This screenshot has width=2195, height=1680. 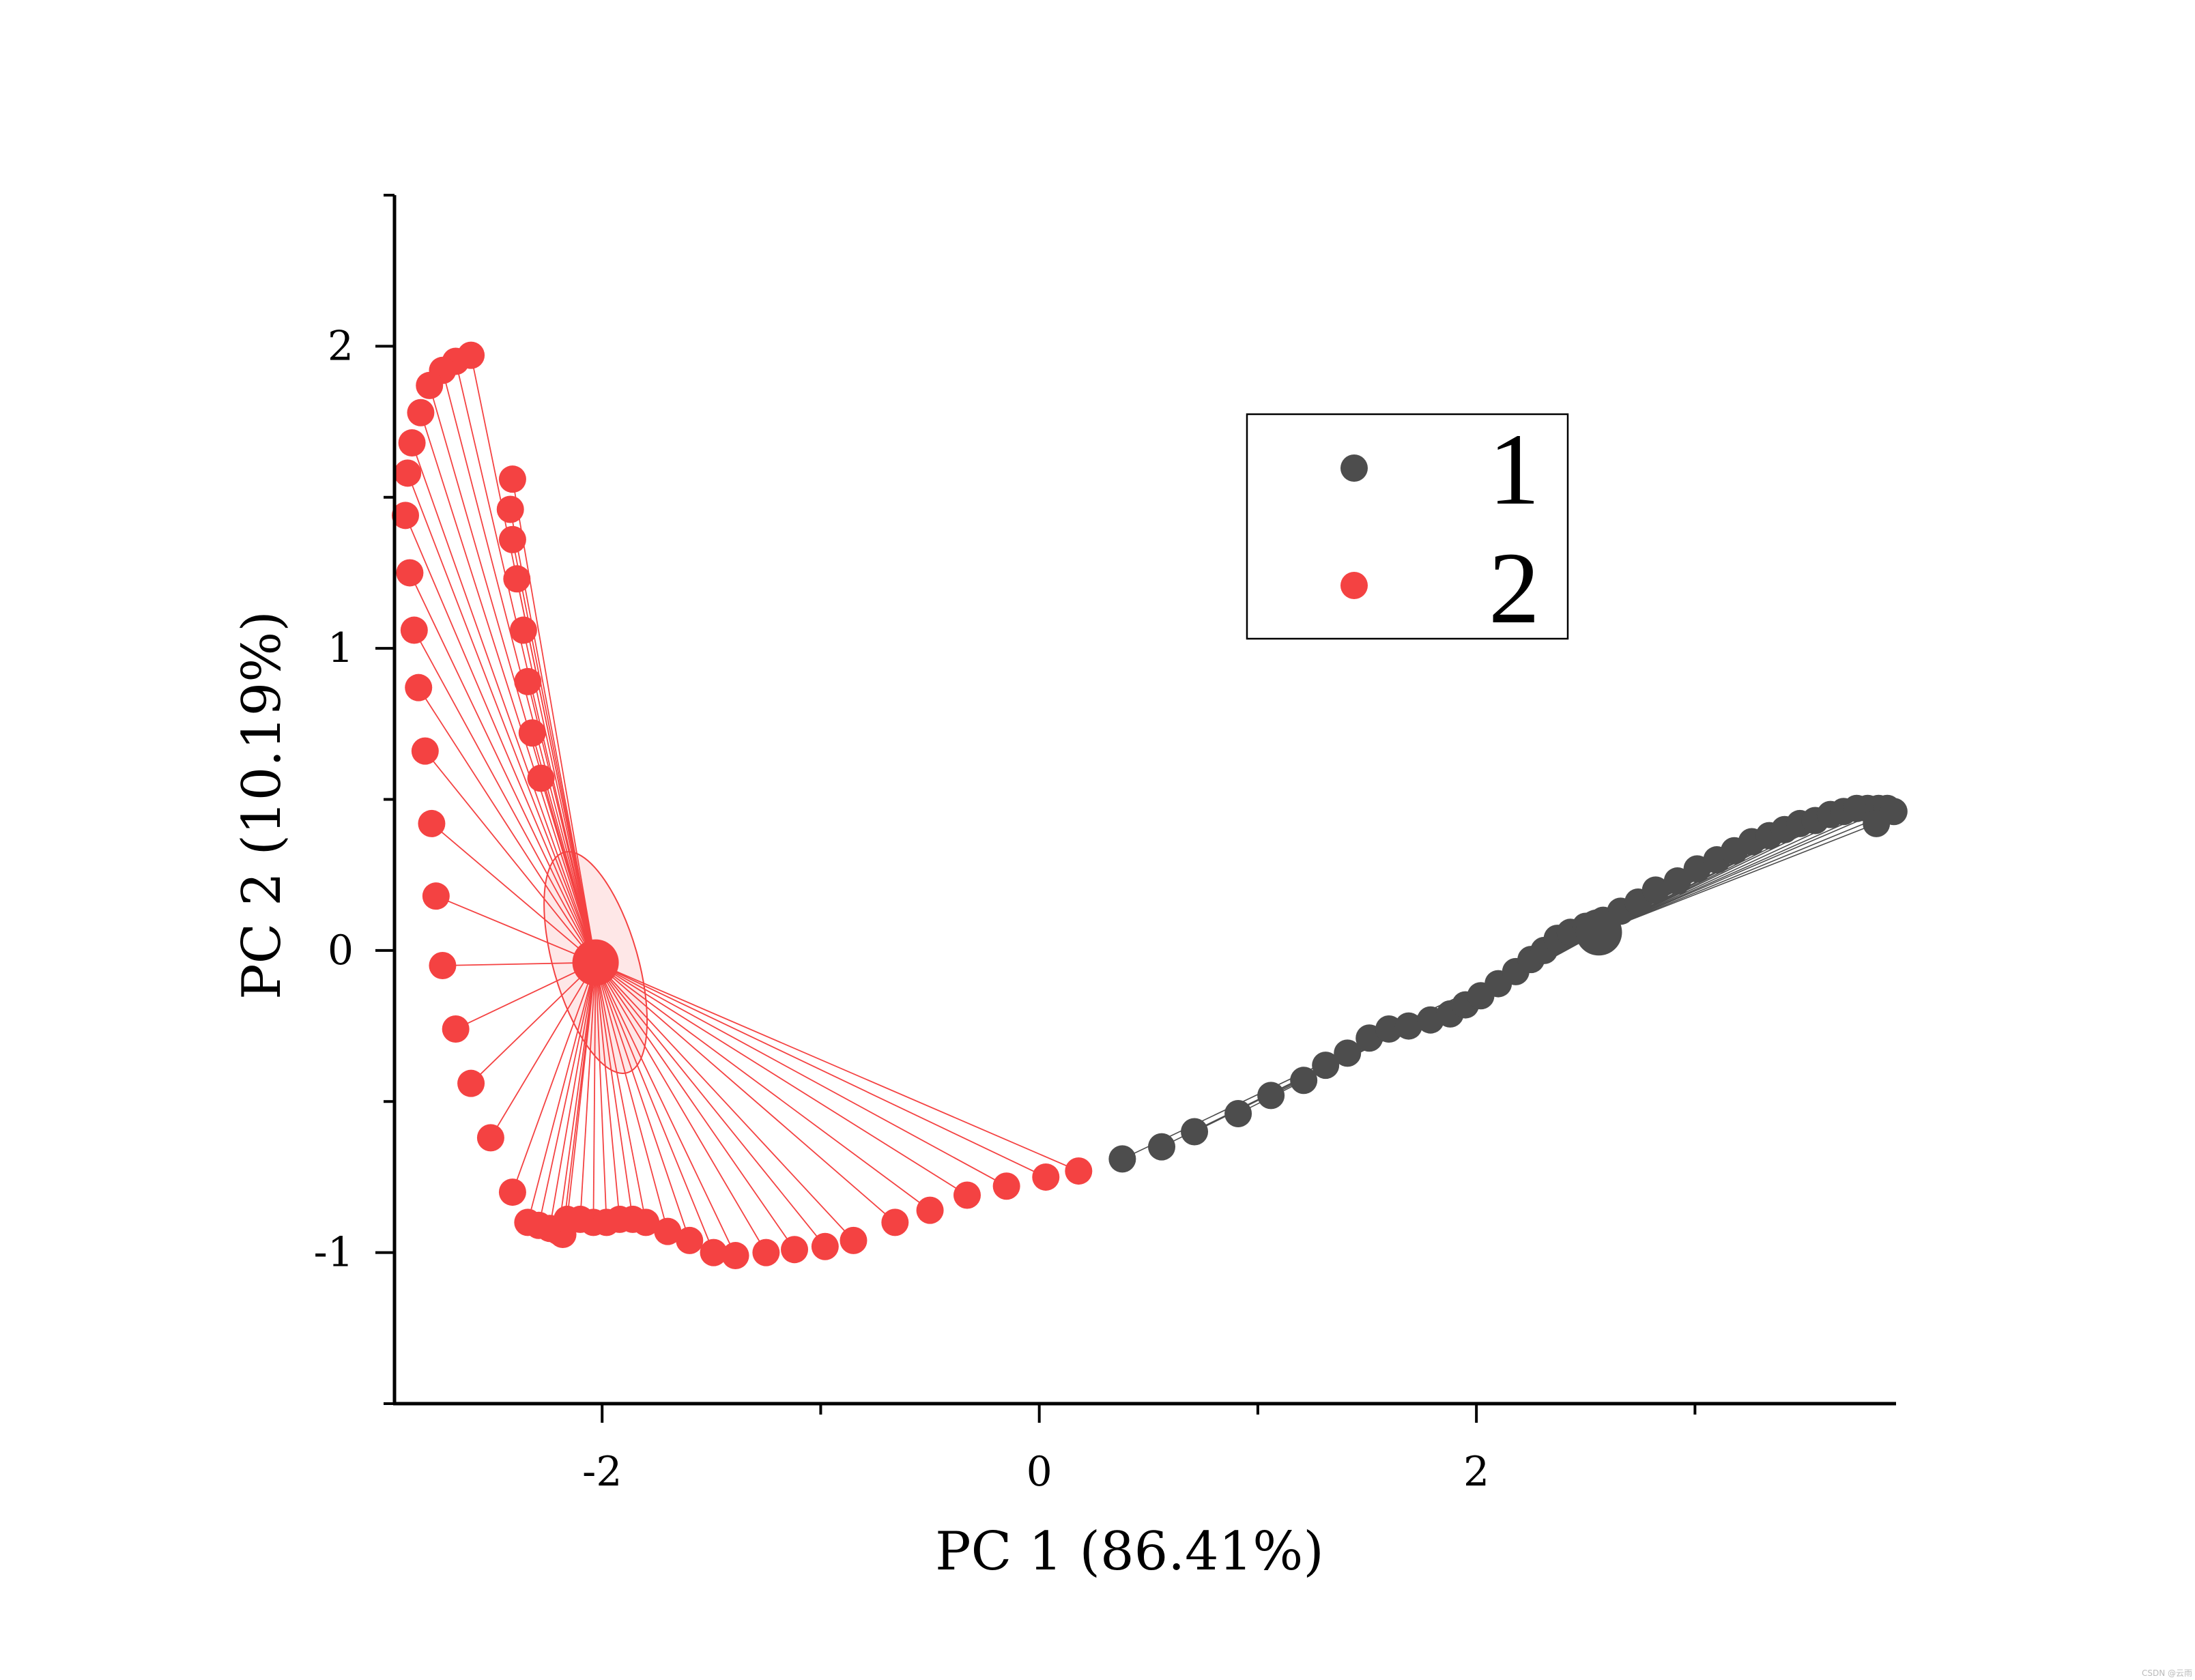 I want to click on y-tick-label-1: 0, so click(x=341, y=950).